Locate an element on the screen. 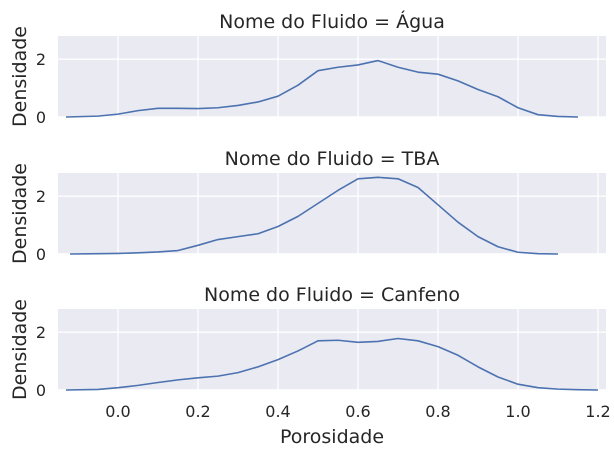 This screenshot has width=614, height=455. panel-title: Nome do Fluido = TBA is located at coordinates (332, 159).